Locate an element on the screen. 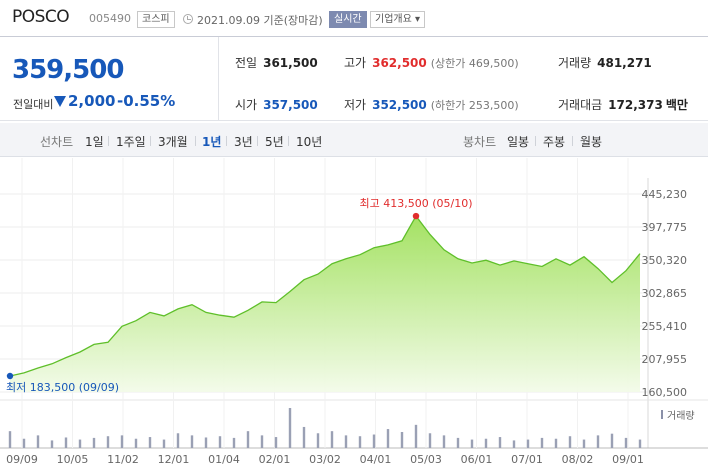 Image resolution: width=708 pixels, height=472 pixels. change-value: 2,000 is located at coordinates (92, 101).